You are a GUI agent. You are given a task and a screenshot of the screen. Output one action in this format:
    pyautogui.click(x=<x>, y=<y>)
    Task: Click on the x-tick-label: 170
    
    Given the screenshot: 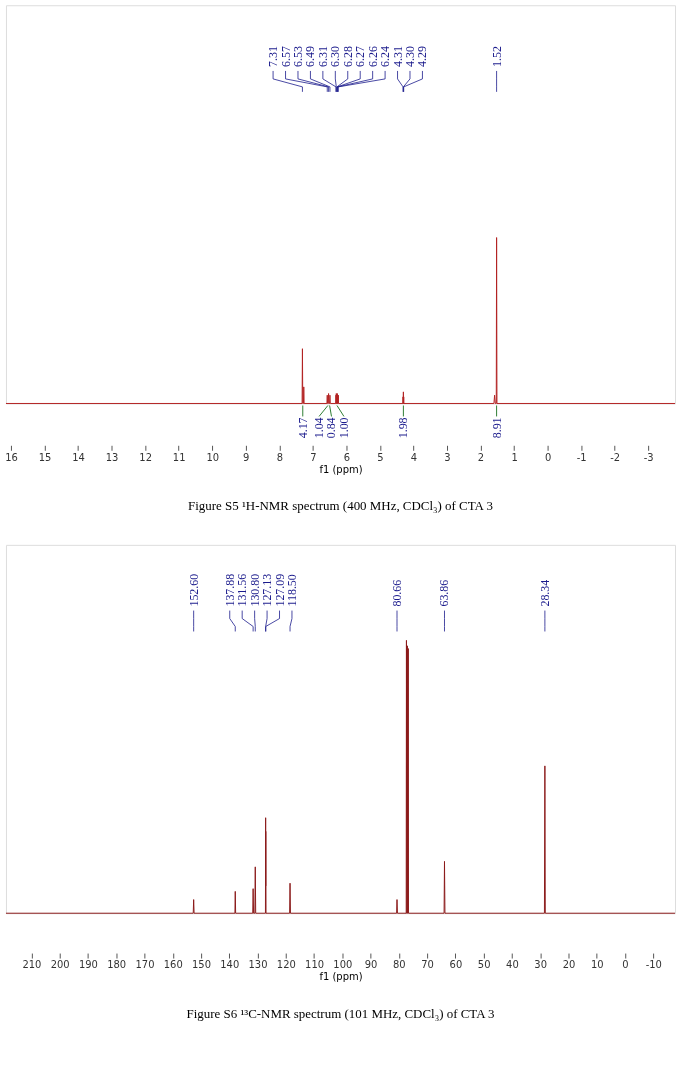 What is the action you would take?
    pyautogui.click(x=145, y=965)
    